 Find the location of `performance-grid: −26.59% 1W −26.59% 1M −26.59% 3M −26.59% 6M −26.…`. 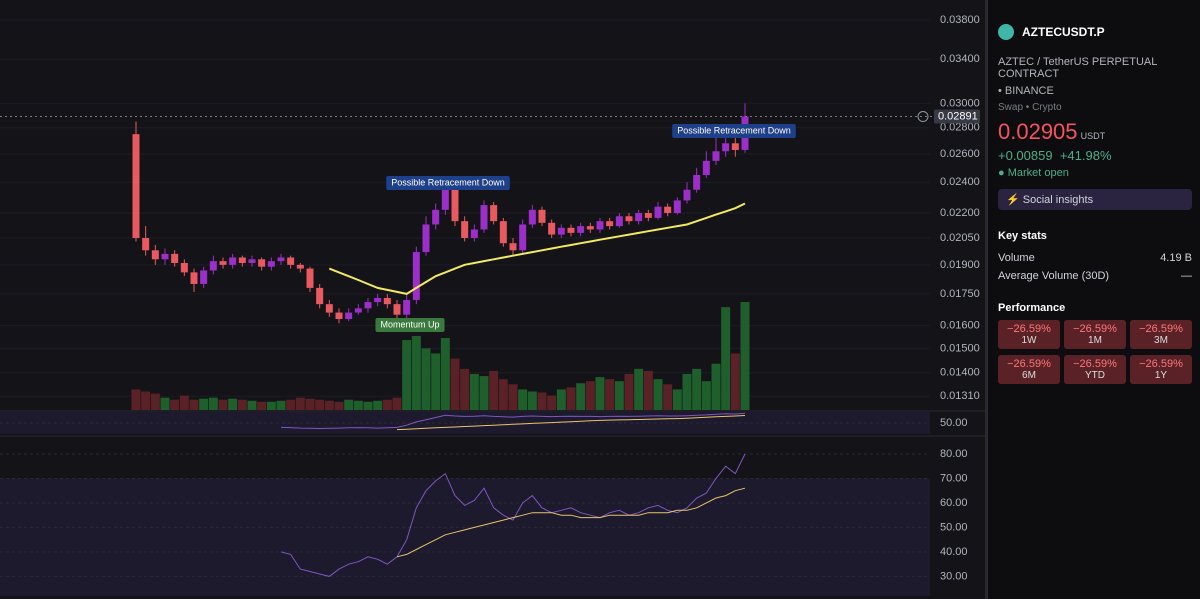

performance-grid: −26.59% 1W −26.59% 1M −26.59% 3M −26.59% 6M −26.… is located at coordinates (1099, 352).